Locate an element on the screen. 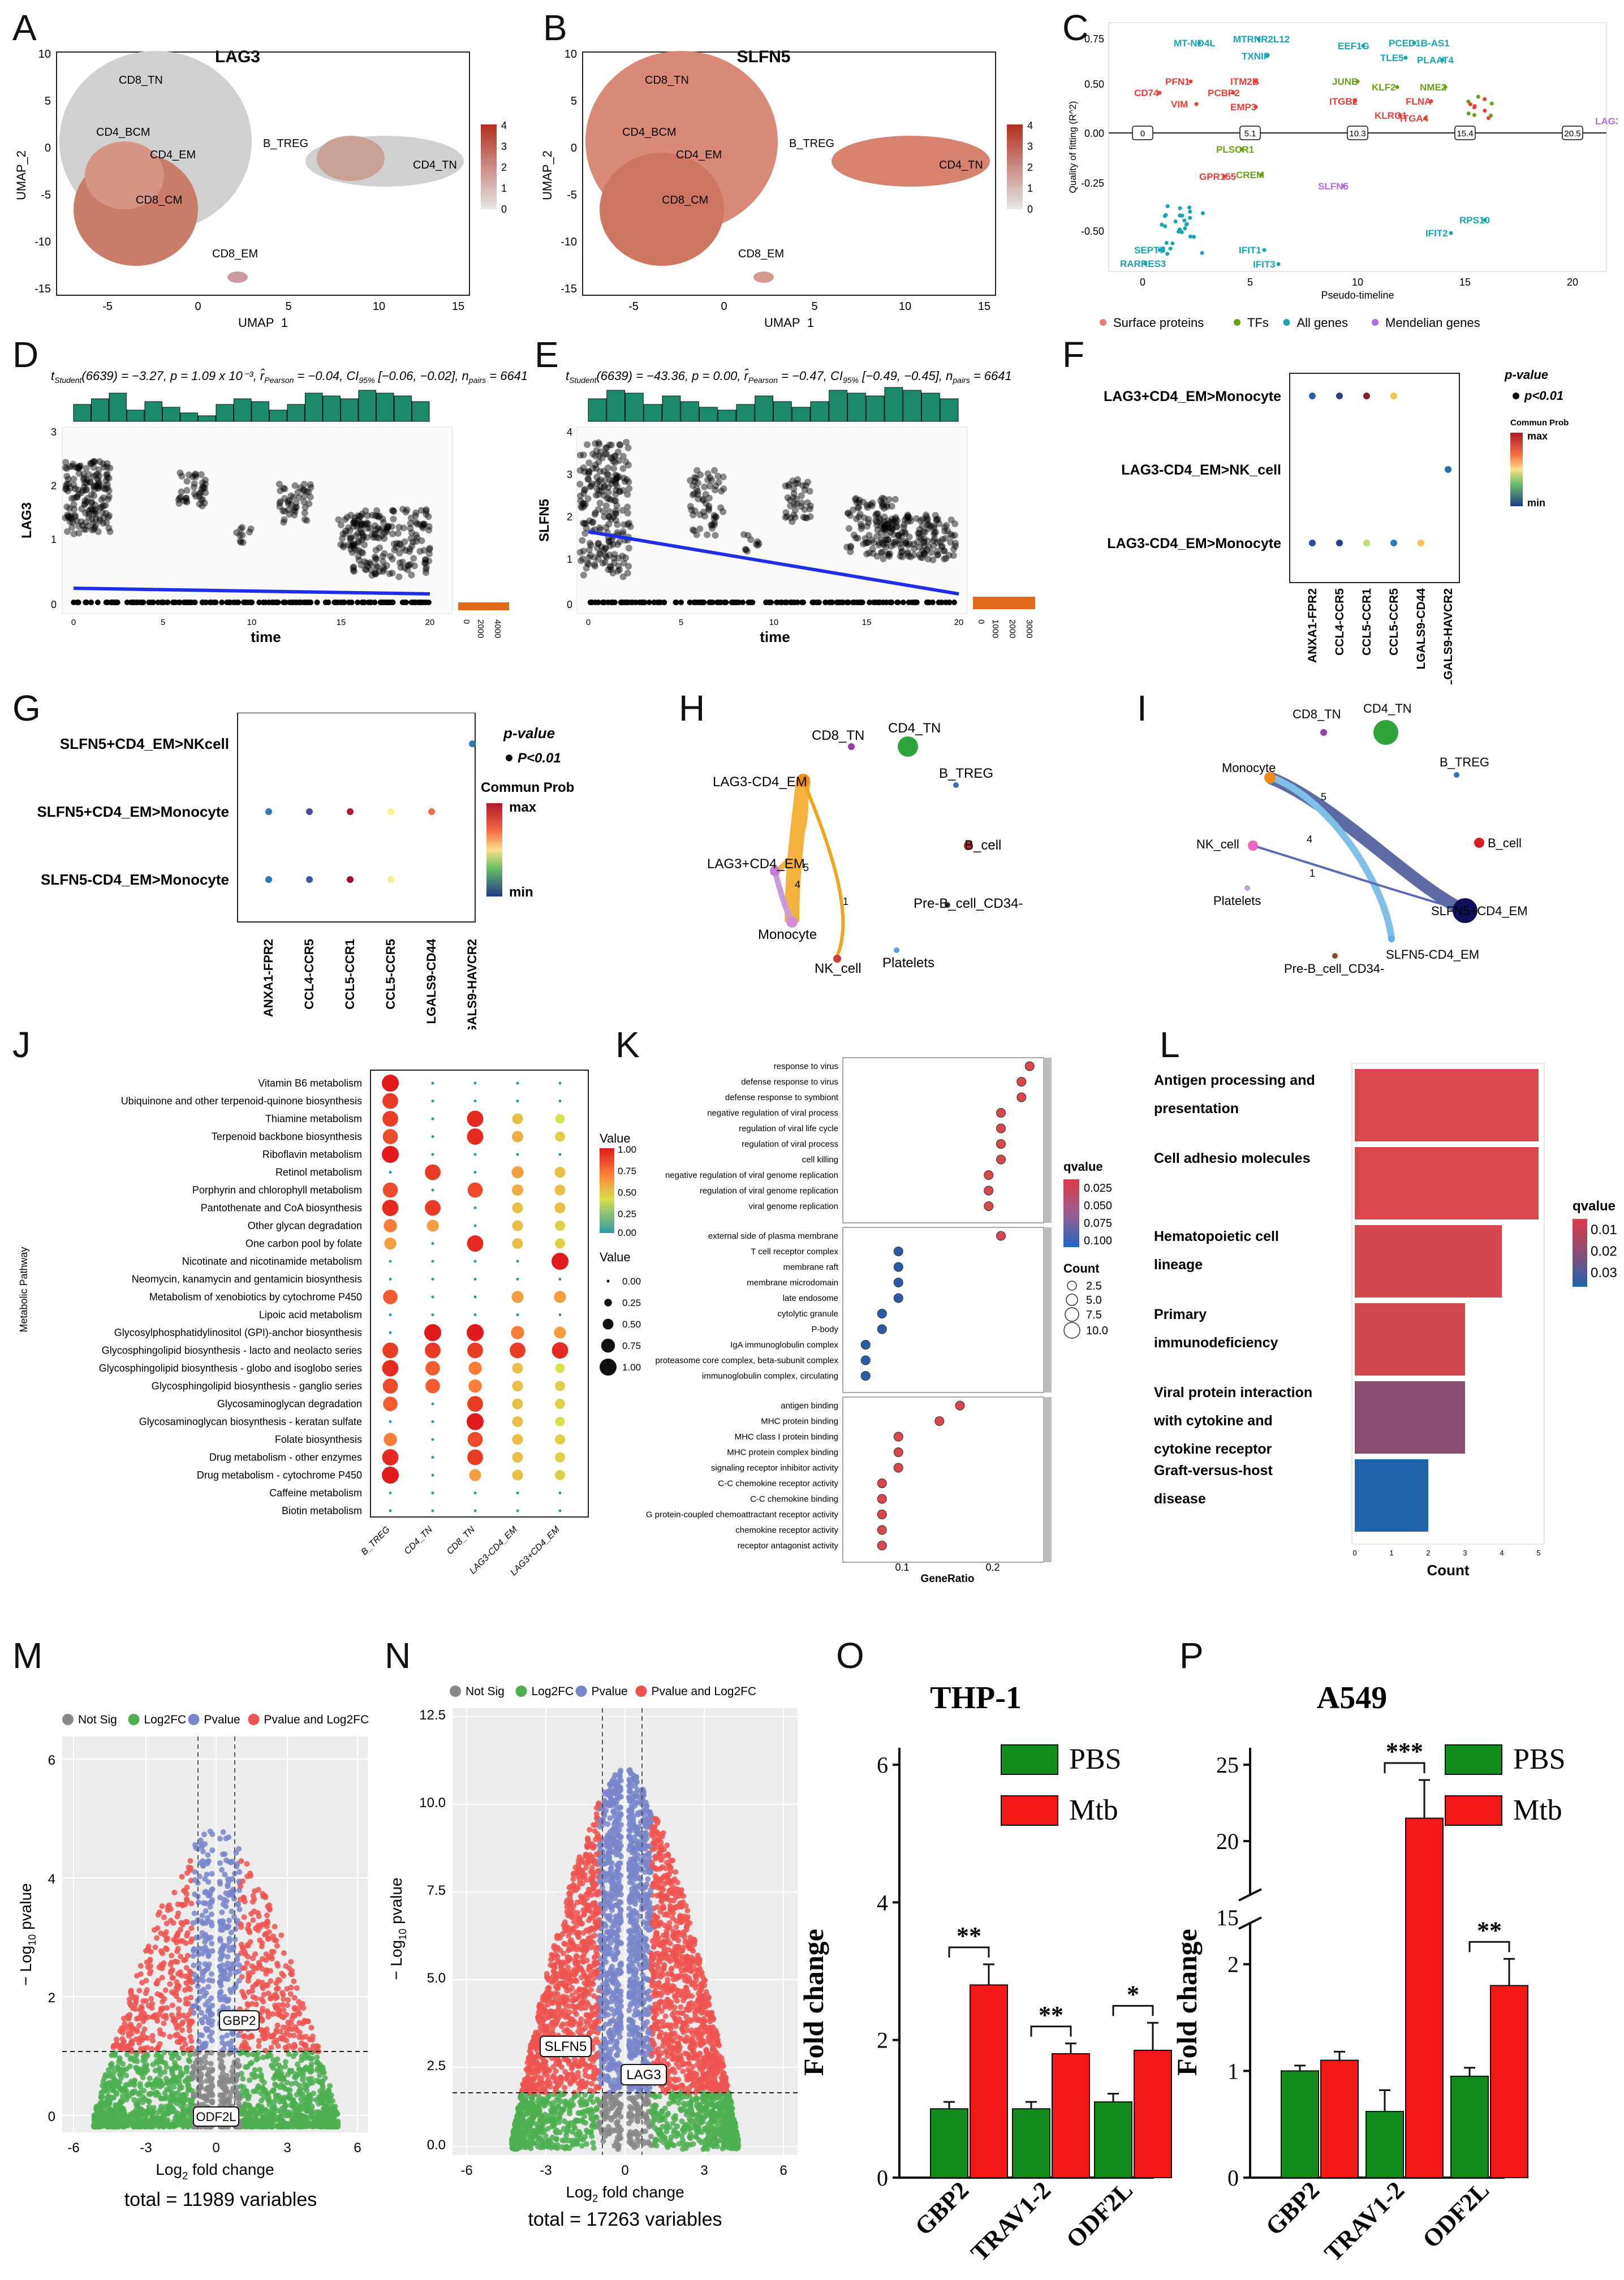 The image size is (1624, 2280). legend-item: Surface proteins is located at coordinates (1158, 323).